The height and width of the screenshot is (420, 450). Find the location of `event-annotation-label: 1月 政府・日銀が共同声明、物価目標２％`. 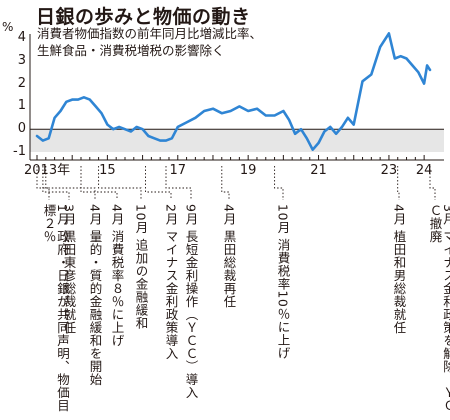

event-annotation-label: 1月 政府・日銀が共同声明、物価目標２％ is located at coordinates (56, 308).